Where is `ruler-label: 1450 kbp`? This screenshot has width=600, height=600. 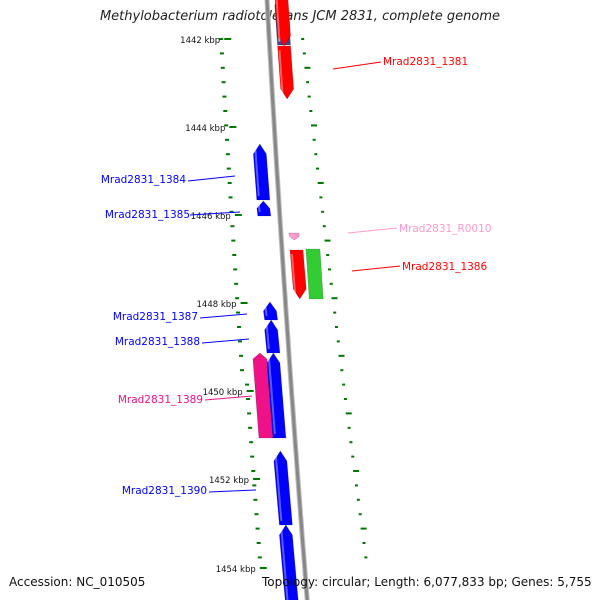 ruler-label: 1450 kbp is located at coordinates (223, 393).